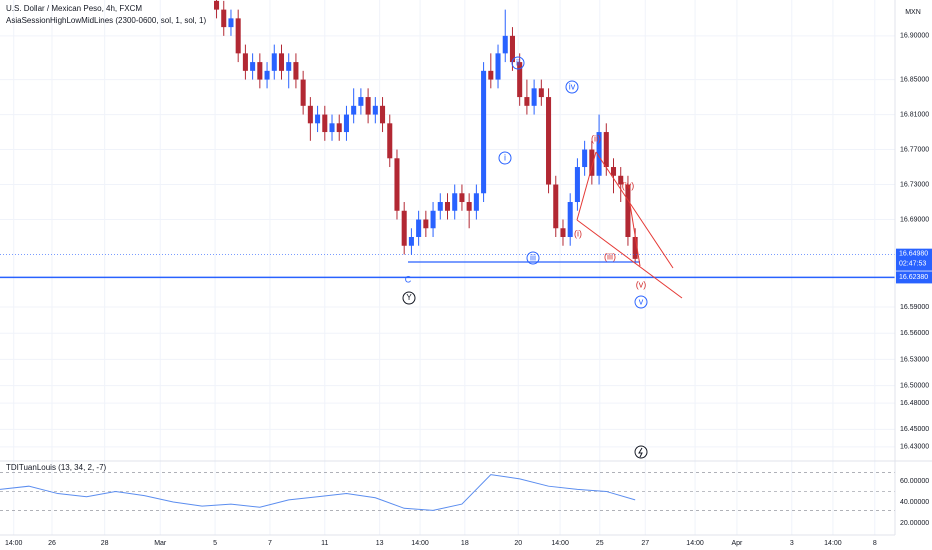  I want to click on time-axis, so click(466, 542).